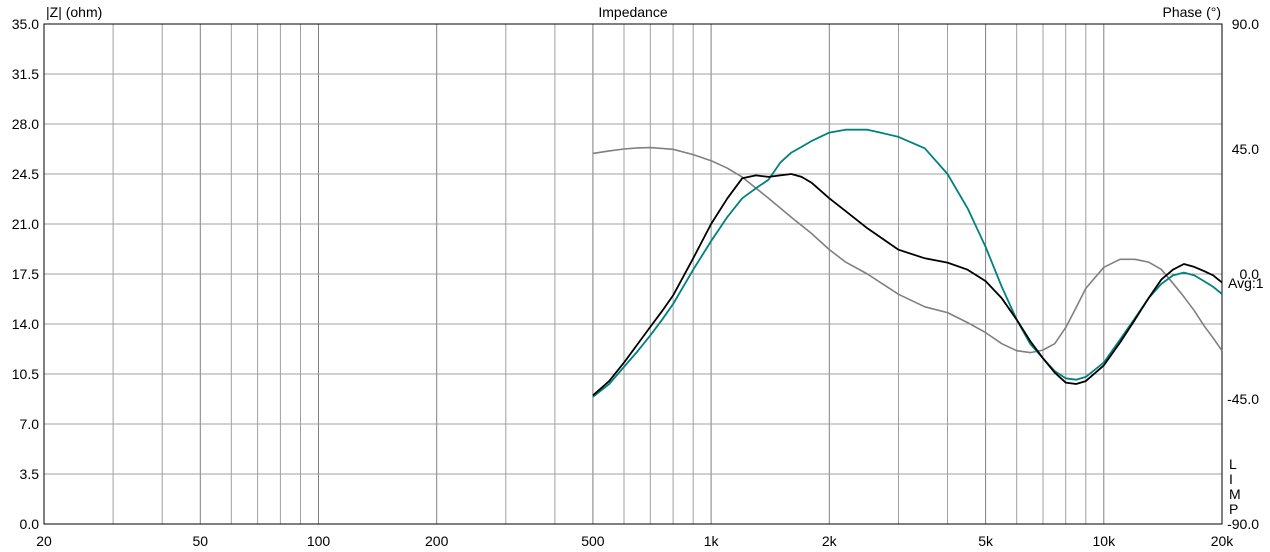 This screenshot has height=552, width=1270. What do you see at coordinates (632, 12) in the screenshot?
I see `chart-title: Impedance` at bounding box center [632, 12].